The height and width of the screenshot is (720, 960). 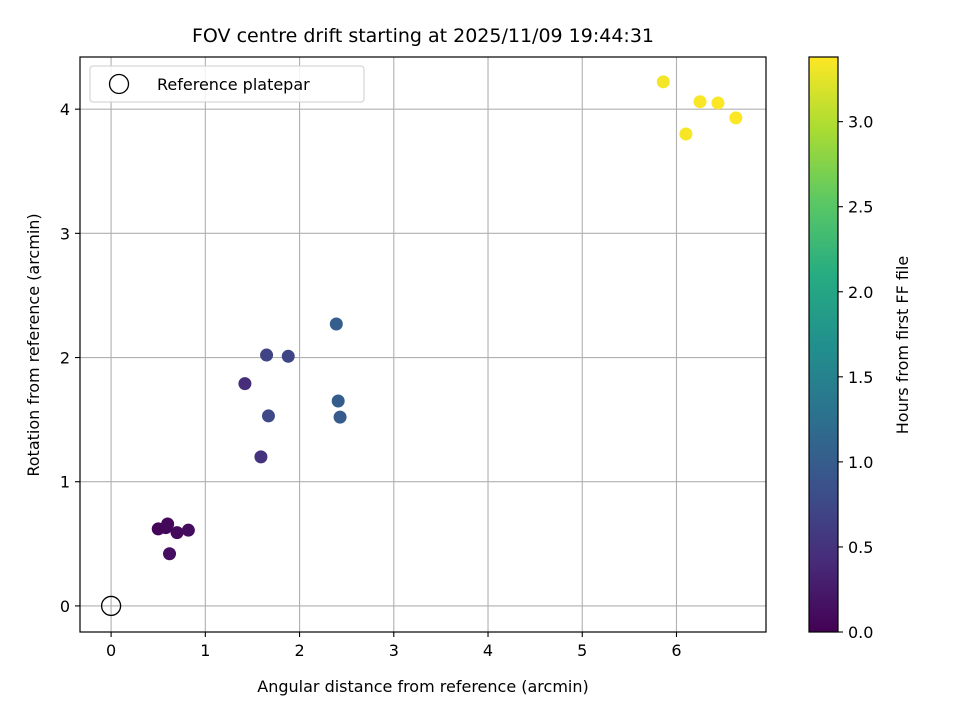 What do you see at coordinates (488, 650) in the screenshot?
I see `x-tick-label: 4` at bounding box center [488, 650].